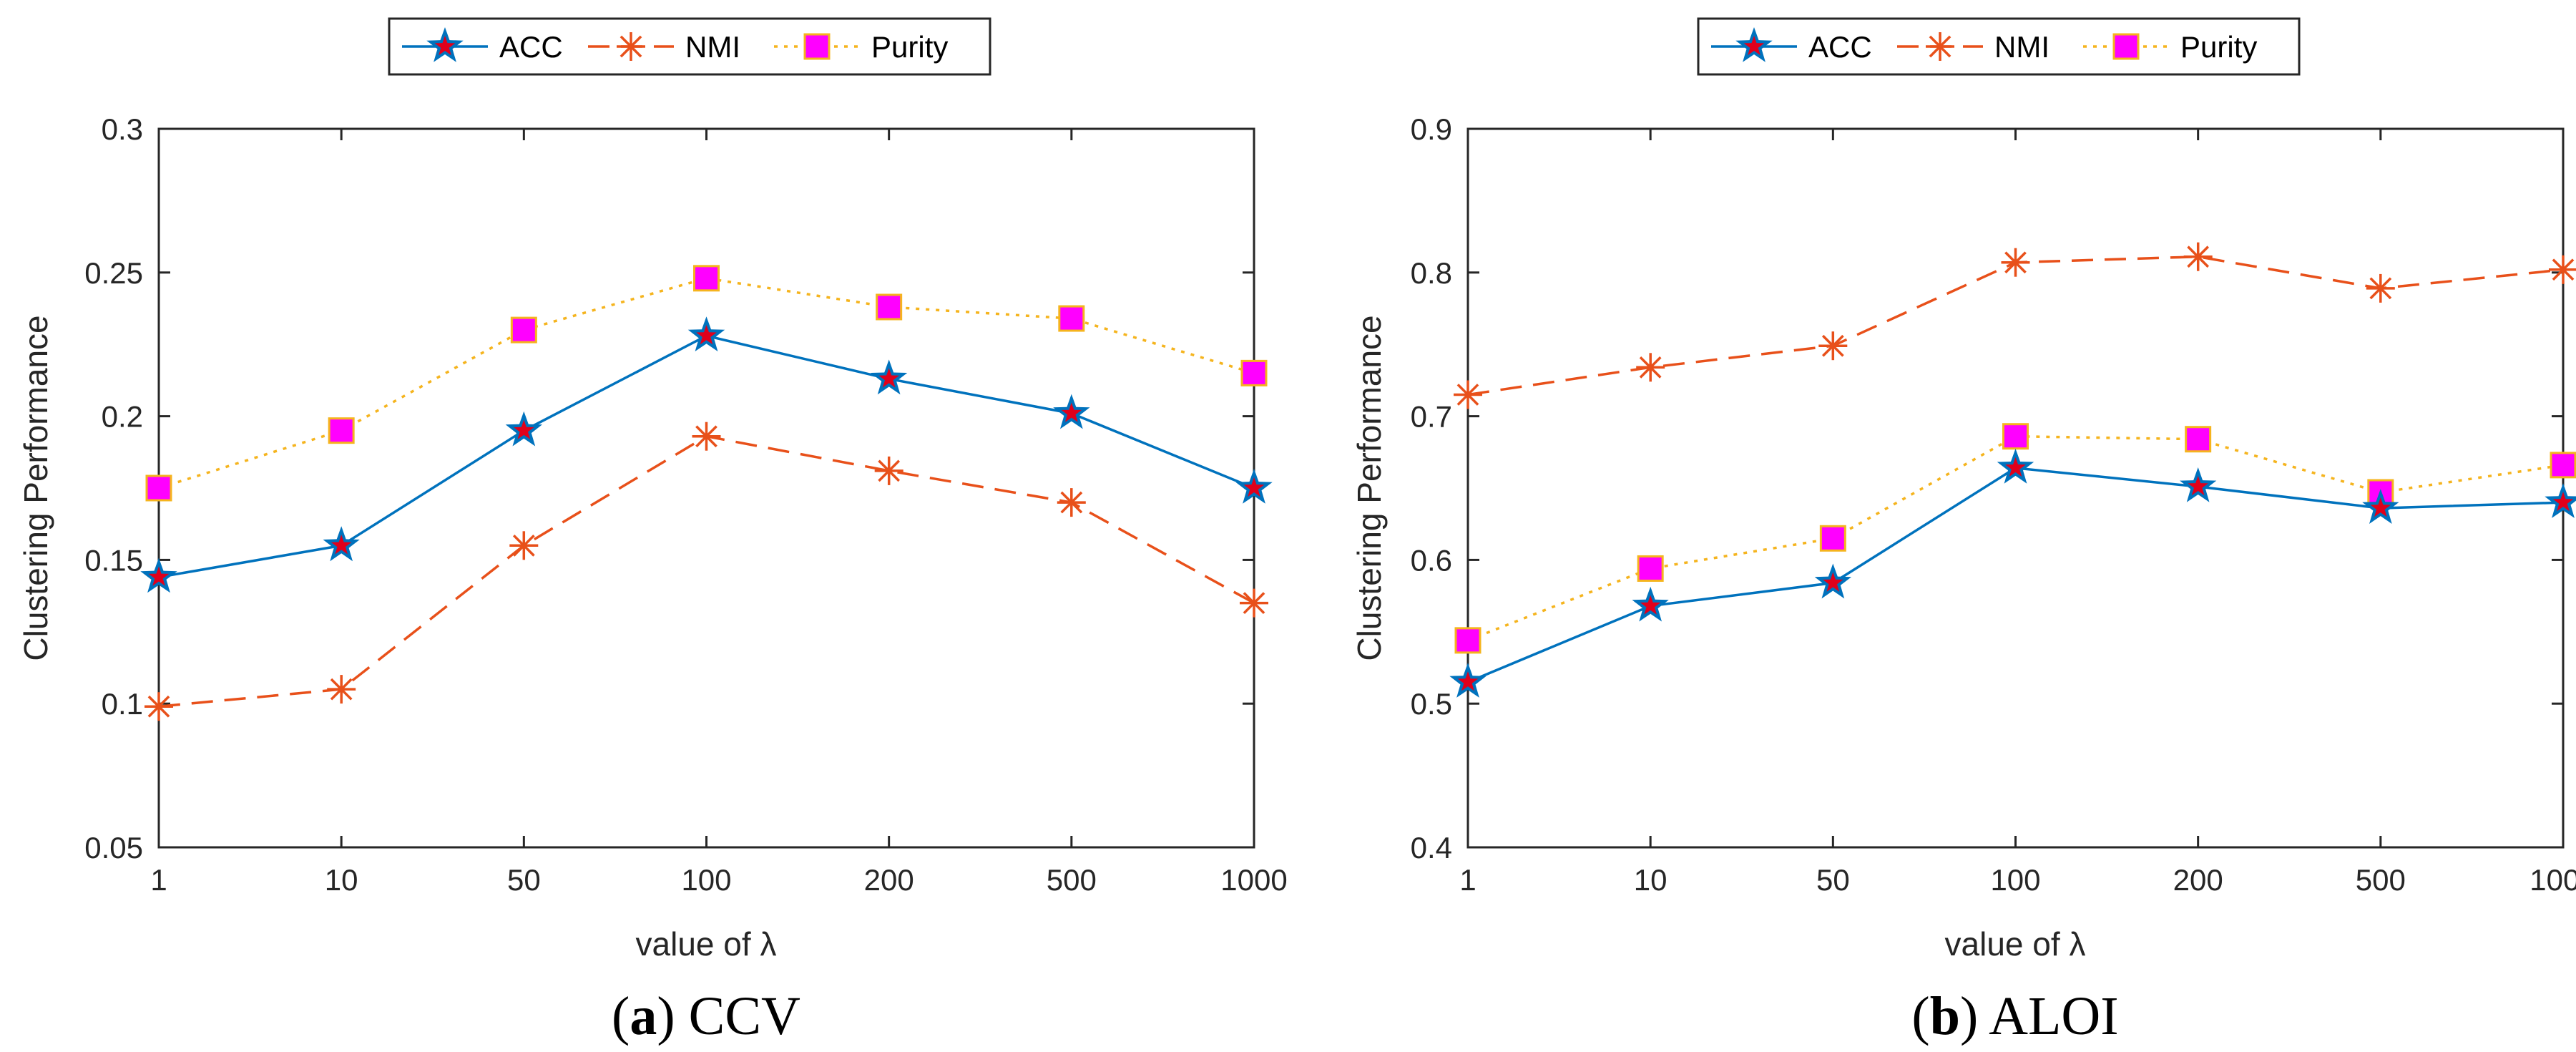 The width and height of the screenshot is (2576, 1052). I want to click on y-tick-label: 0.05, so click(114, 848).